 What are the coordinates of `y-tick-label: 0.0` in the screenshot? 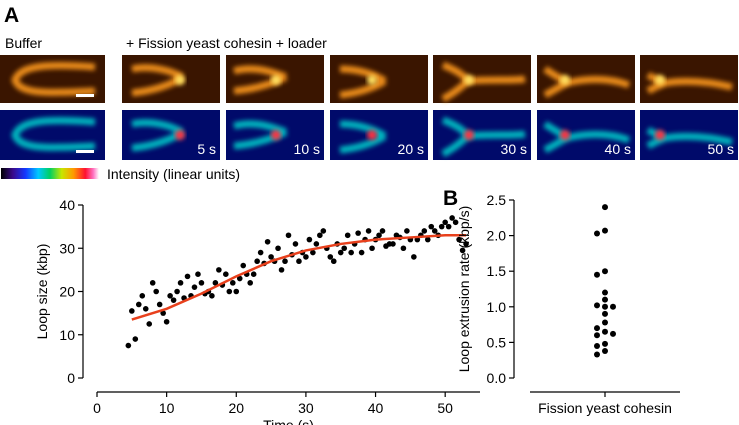 It's located at (497, 378).